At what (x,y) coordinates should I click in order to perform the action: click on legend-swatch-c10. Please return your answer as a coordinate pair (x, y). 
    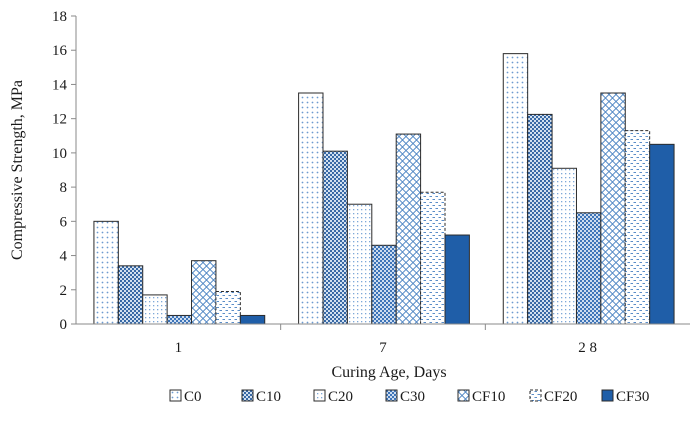
    Looking at the image, I should click on (247, 395).